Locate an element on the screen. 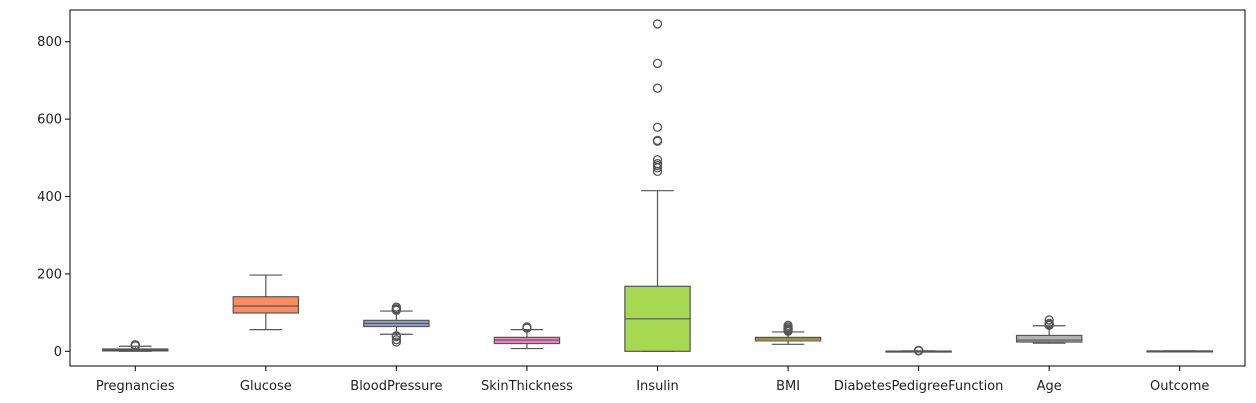  y-tick-label: 800 is located at coordinates (49, 42).